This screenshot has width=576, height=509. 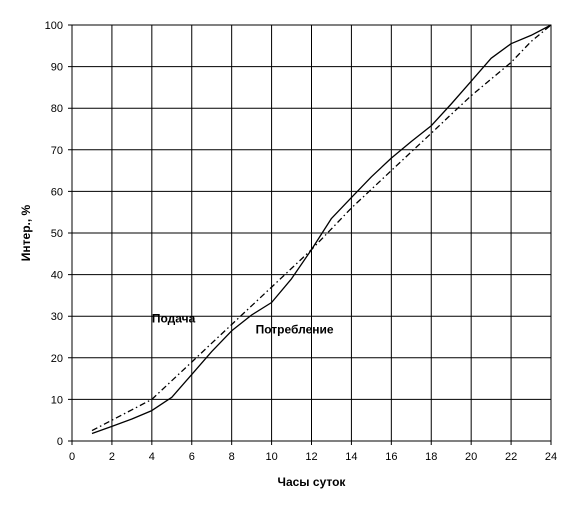 I want to click on annotation-label: Потребление, so click(x=295, y=330).